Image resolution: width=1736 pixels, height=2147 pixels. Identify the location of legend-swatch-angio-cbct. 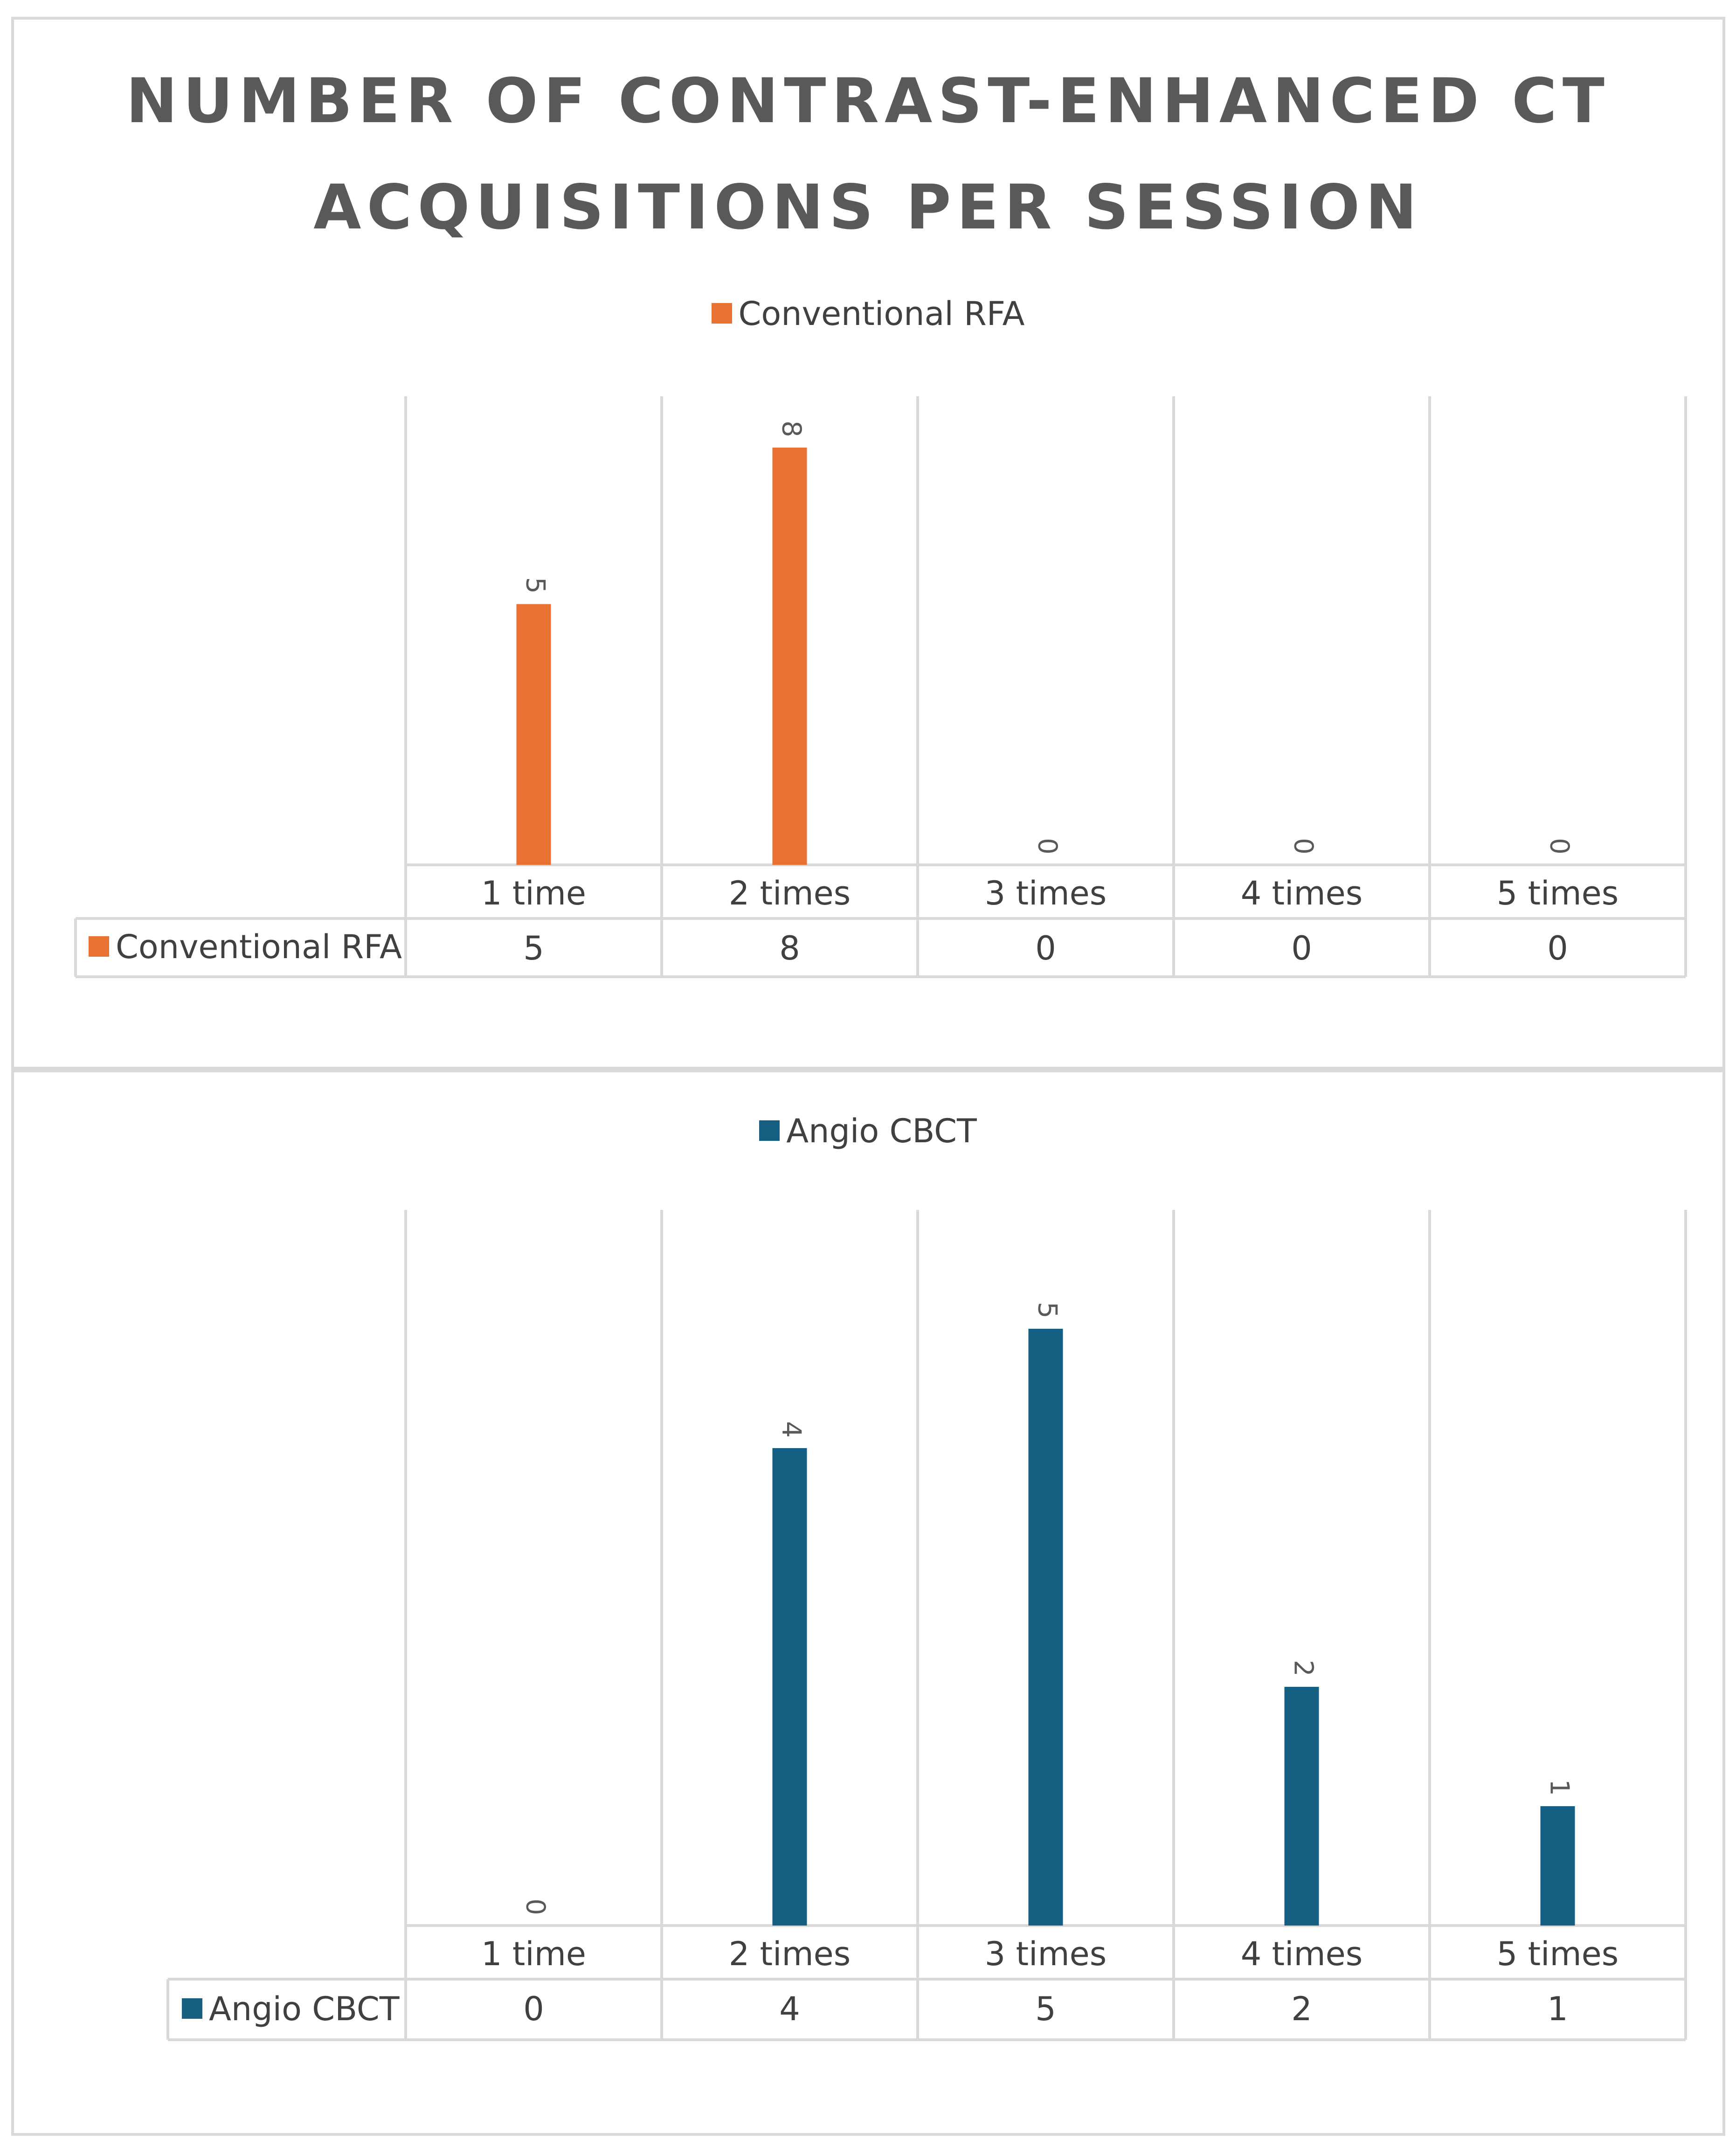
(769, 1131).